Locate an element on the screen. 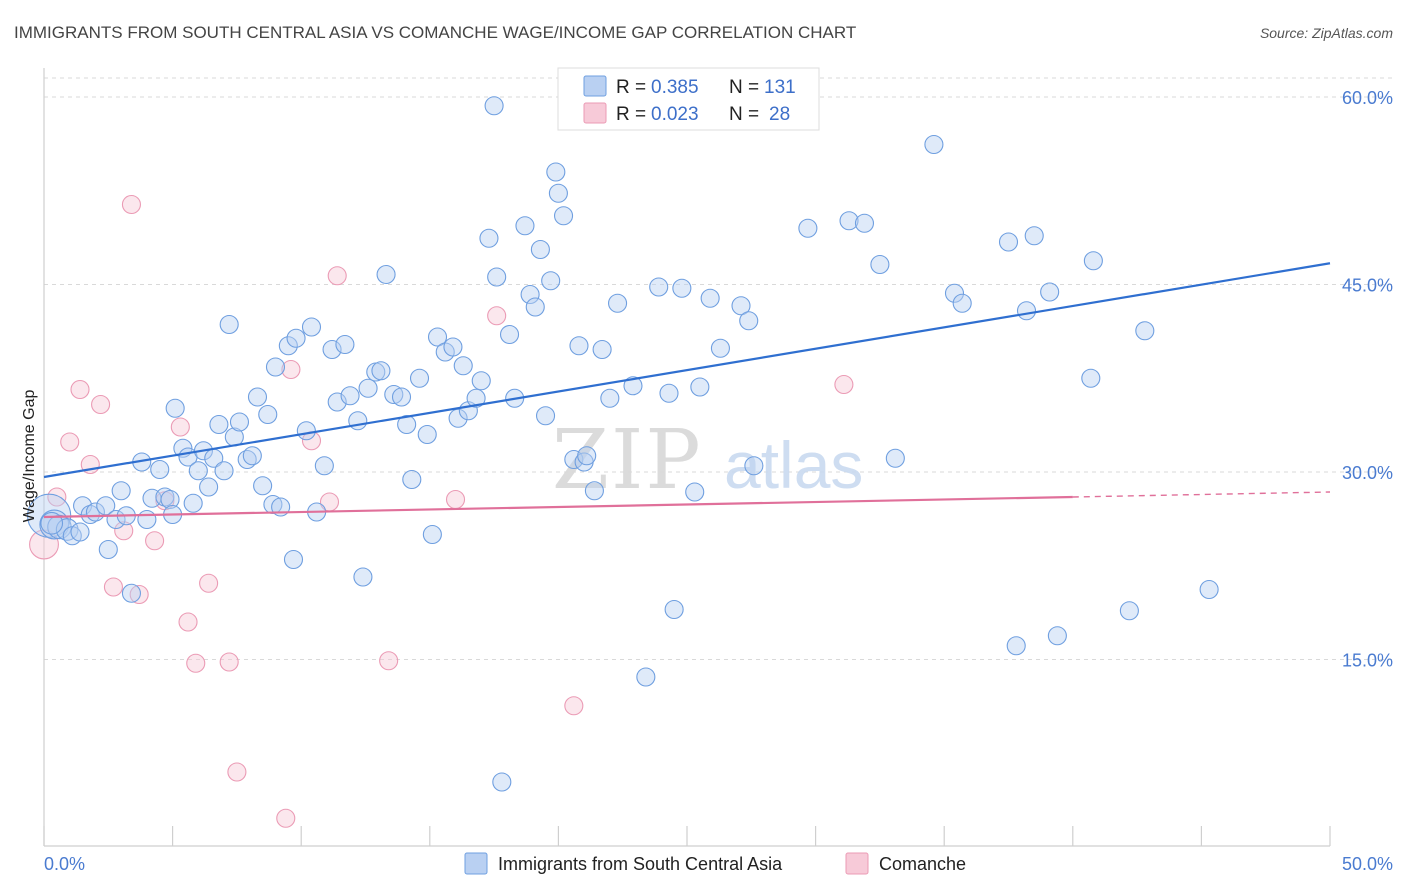  watermark-zip: ZIP is located at coordinates (627, 460).